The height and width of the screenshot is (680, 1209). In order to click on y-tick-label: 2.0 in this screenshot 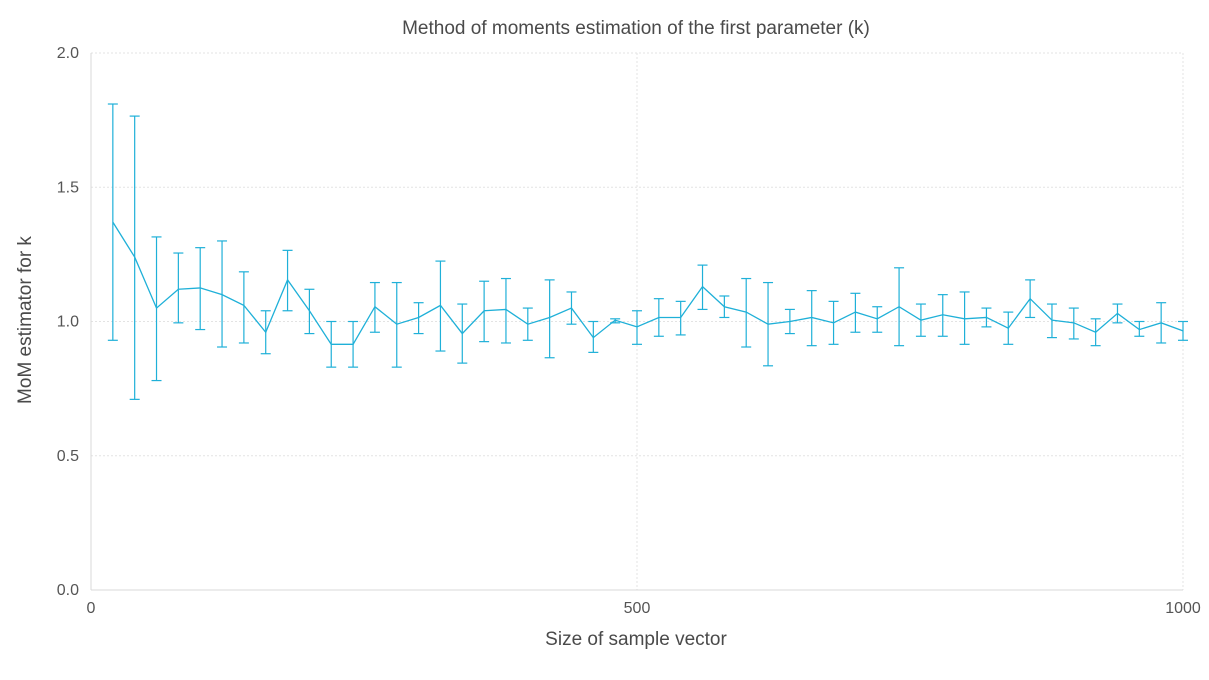, I will do `click(68, 53)`.